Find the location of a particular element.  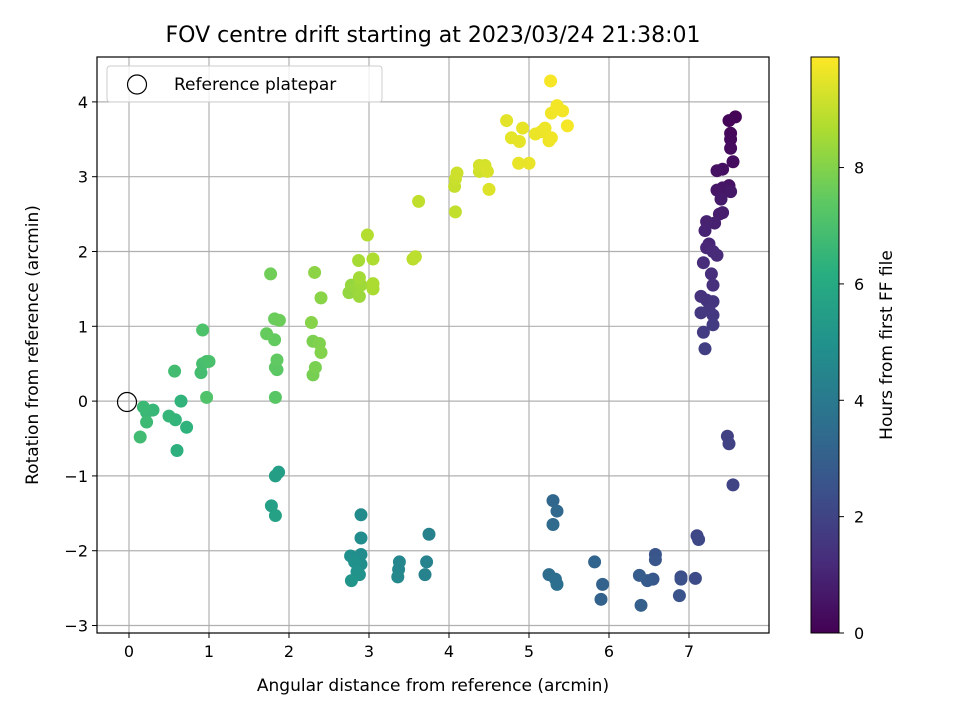

x-tick-label: 1 is located at coordinates (209, 651).